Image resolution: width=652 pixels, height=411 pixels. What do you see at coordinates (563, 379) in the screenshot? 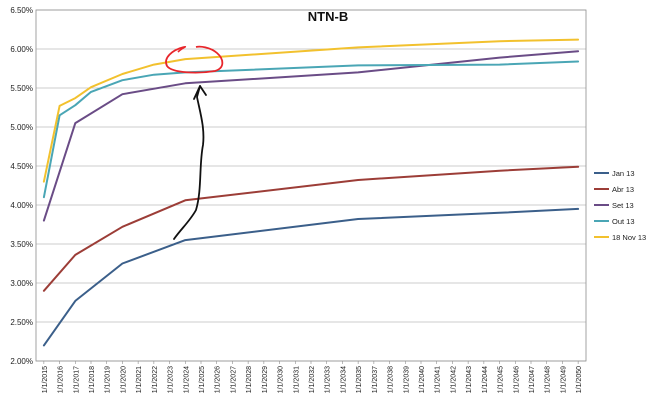
I see `x-tick-label: 1/1/2049` at bounding box center [563, 379].